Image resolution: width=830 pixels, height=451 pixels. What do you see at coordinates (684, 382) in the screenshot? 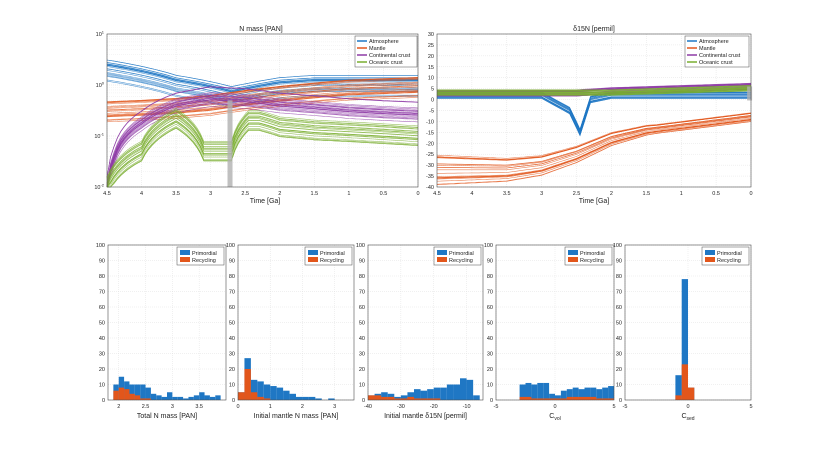
I see `hist-csed-bar-recycling` at bounding box center [684, 382].